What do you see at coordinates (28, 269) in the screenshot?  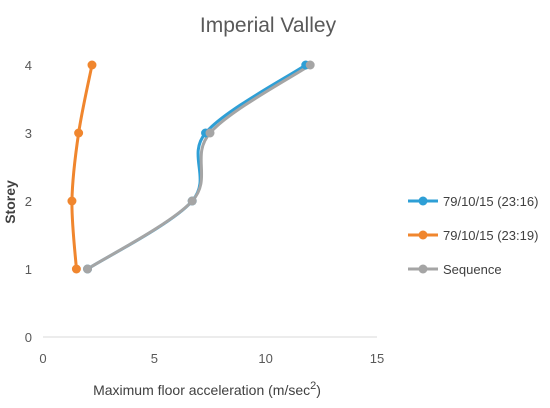 I see `y-tick-label: 1` at bounding box center [28, 269].